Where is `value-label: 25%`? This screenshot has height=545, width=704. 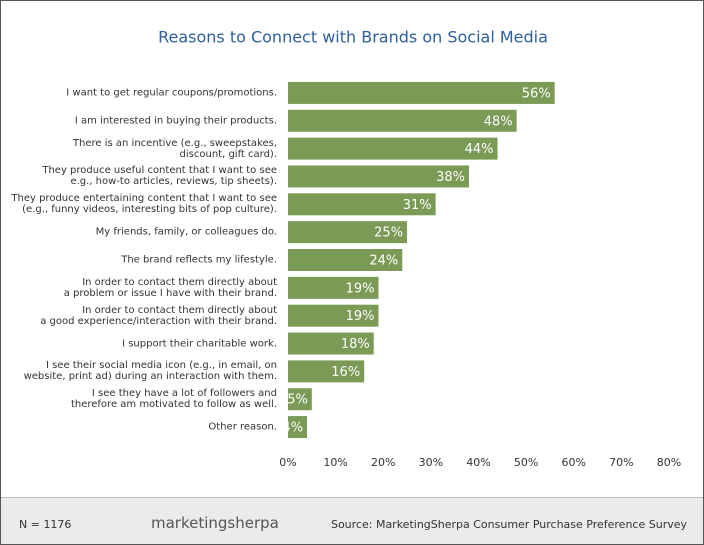 value-label: 25% is located at coordinates (388, 233).